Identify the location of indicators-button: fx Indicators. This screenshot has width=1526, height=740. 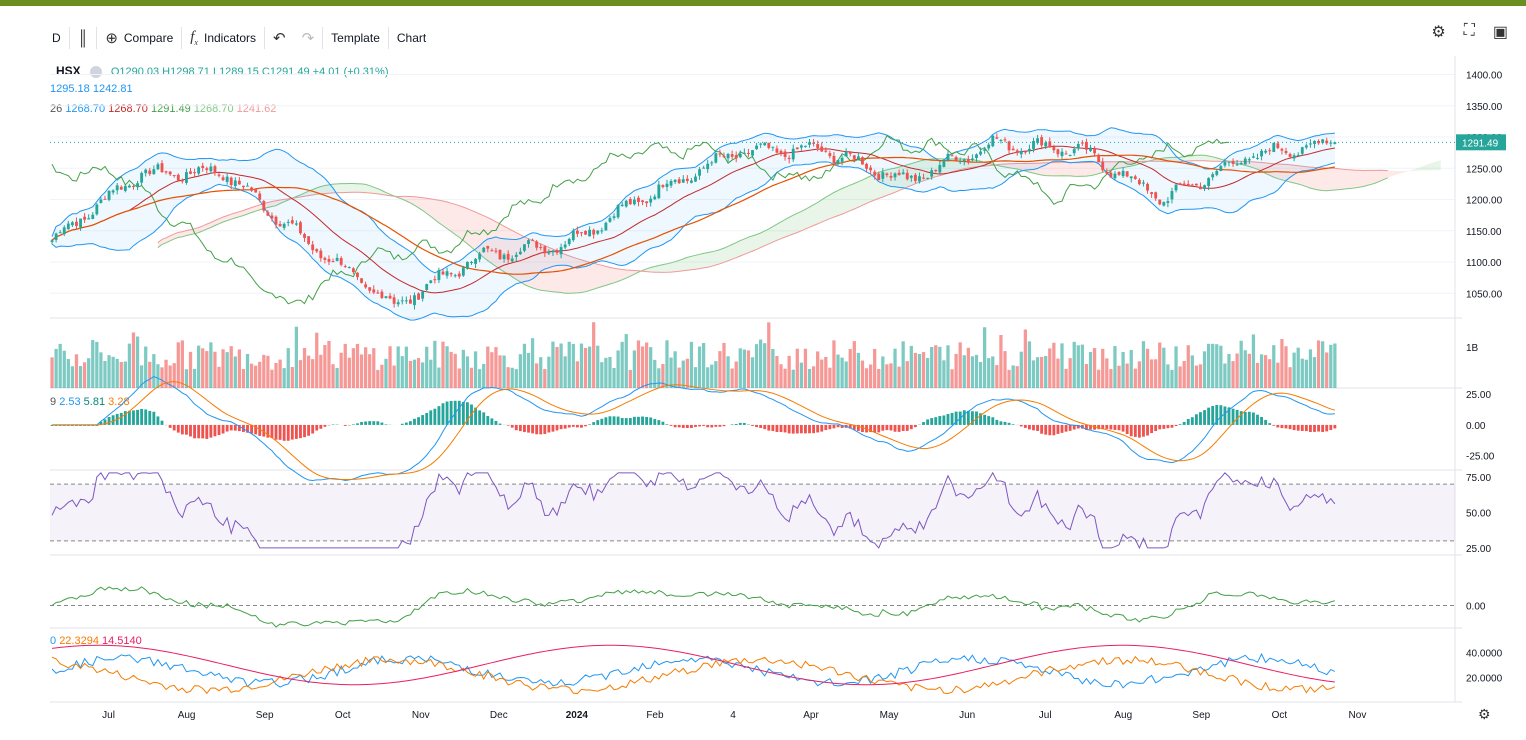
(223, 38).